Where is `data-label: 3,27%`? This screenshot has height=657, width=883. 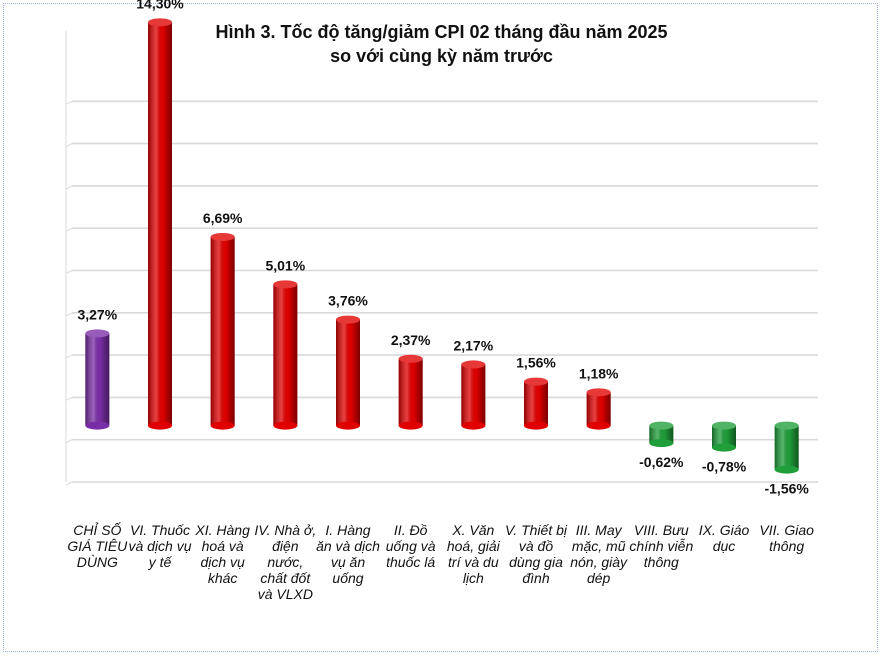 data-label: 3,27% is located at coordinates (97, 314).